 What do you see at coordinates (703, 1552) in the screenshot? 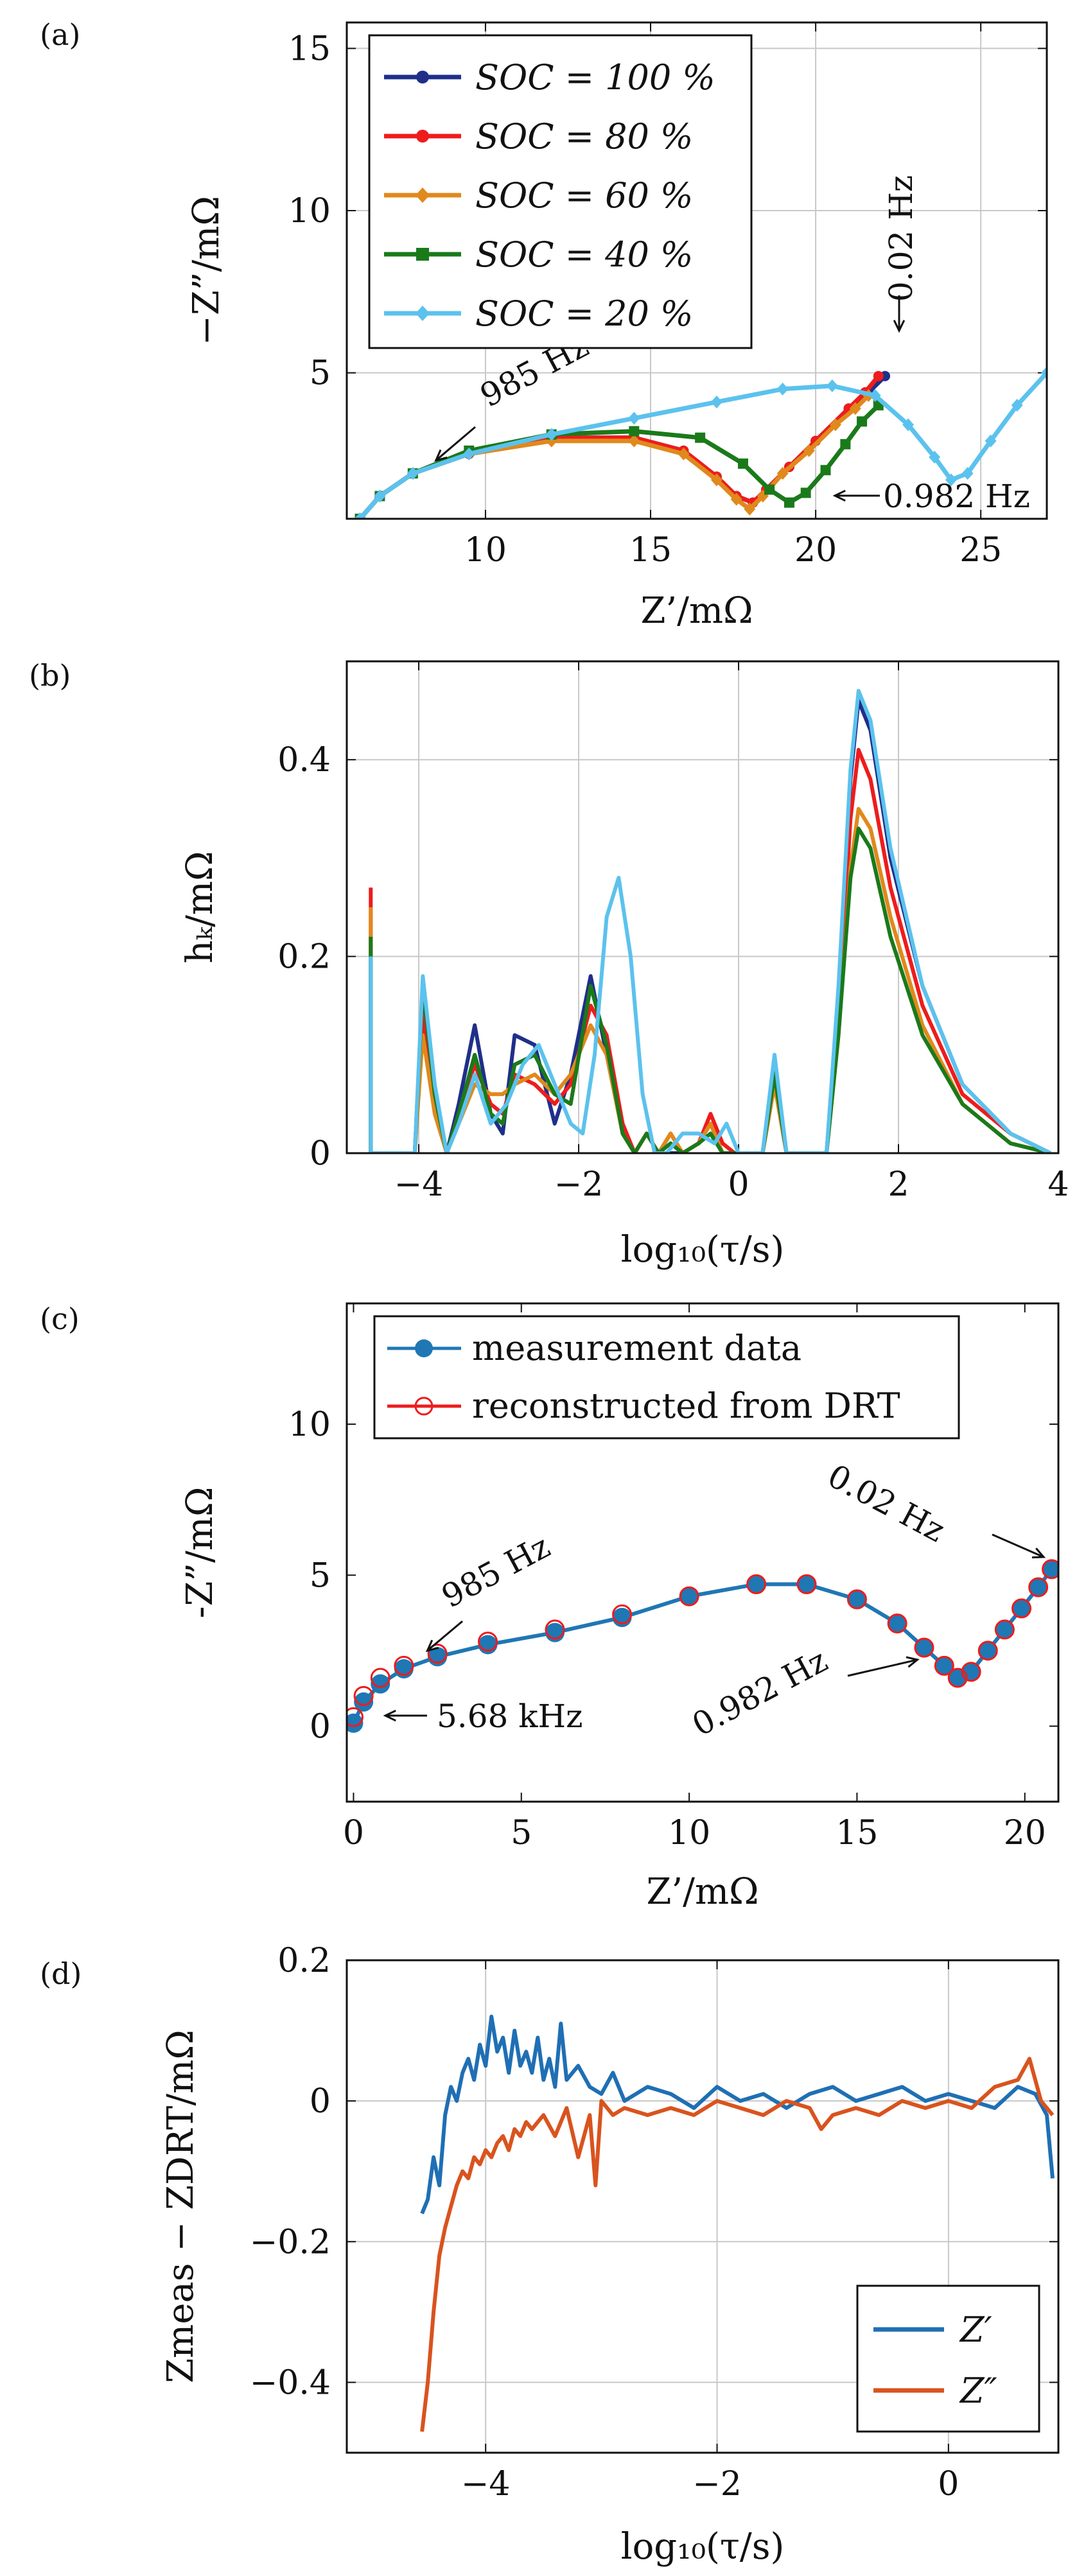
I see `plot-frame` at bounding box center [703, 1552].